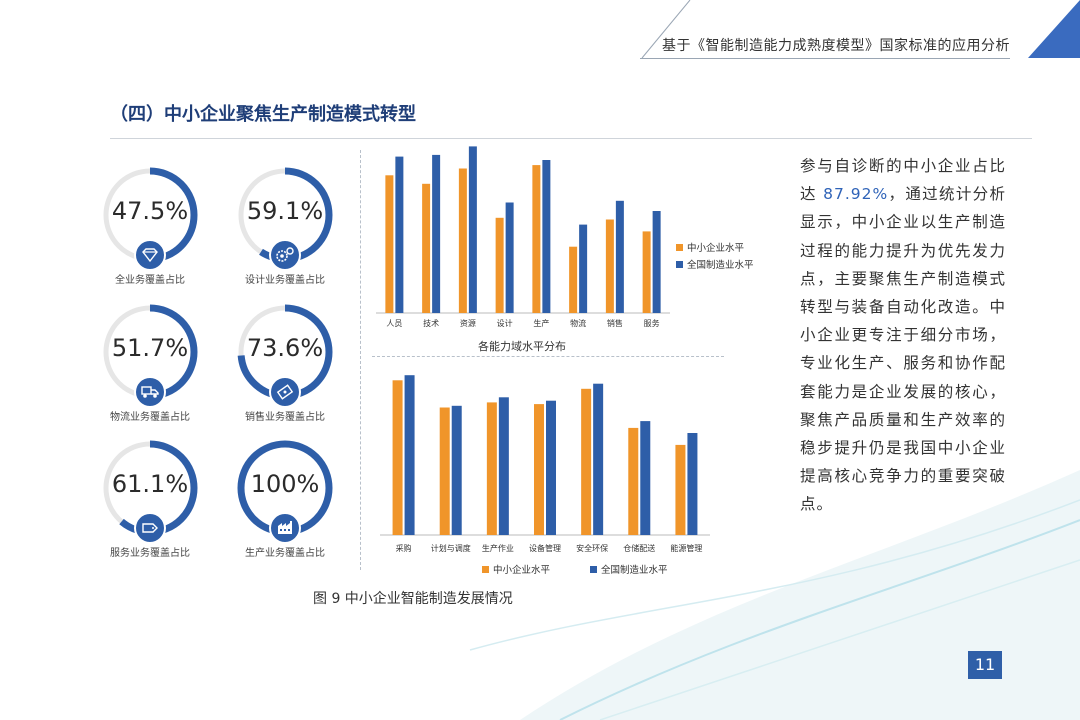  I want to click on header-rule, so click(825, 58).